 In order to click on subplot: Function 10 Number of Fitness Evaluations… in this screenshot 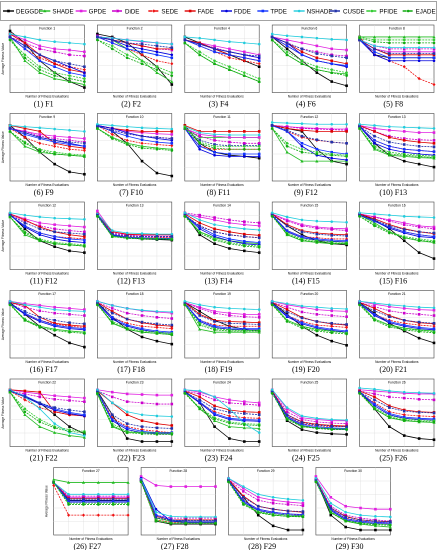, I will do `click(134, 155)`.